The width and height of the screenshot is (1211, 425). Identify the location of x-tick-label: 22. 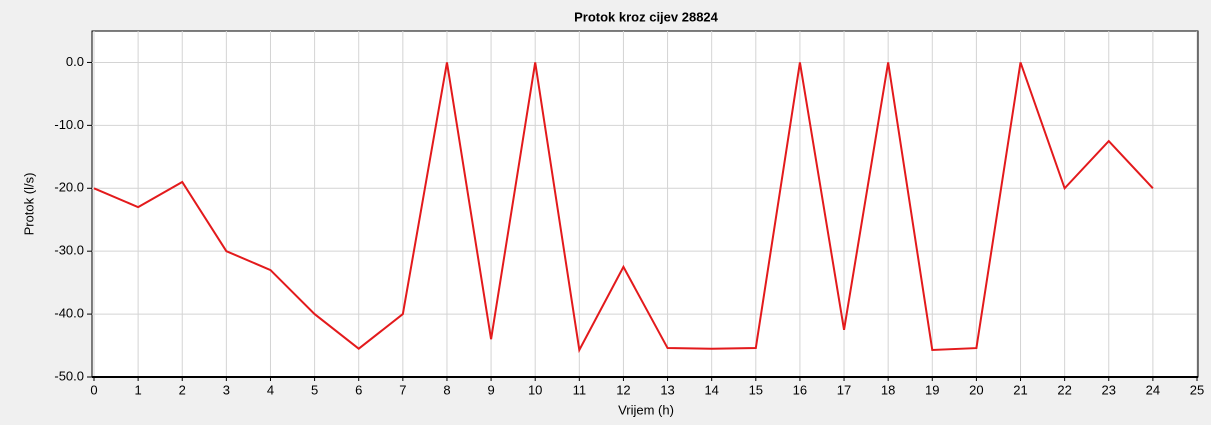
(1064, 389).